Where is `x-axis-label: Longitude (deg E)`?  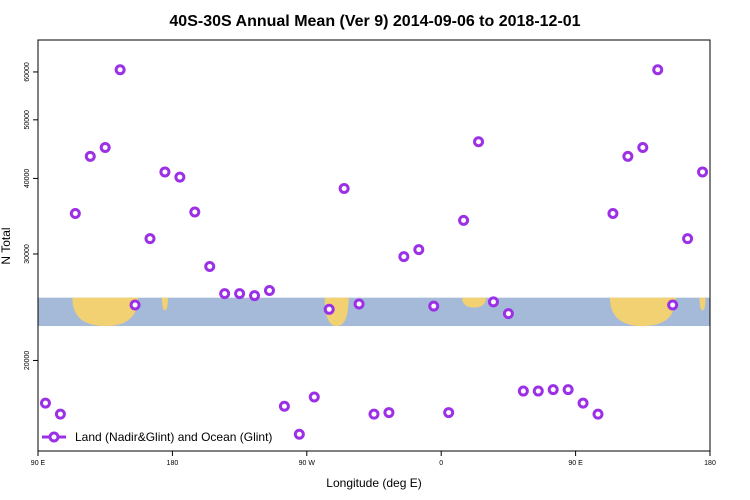 x-axis-label: Longitude (deg E) is located at coordinates (373, 483).